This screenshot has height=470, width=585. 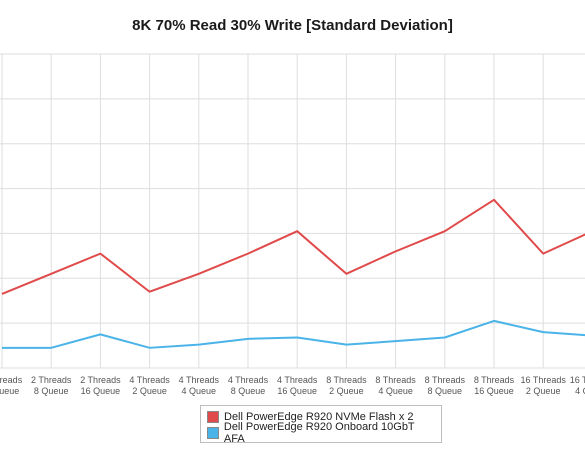 I want to click on x-tick-label: 4 Threads 4 Queue, so click(x=199, y=385).